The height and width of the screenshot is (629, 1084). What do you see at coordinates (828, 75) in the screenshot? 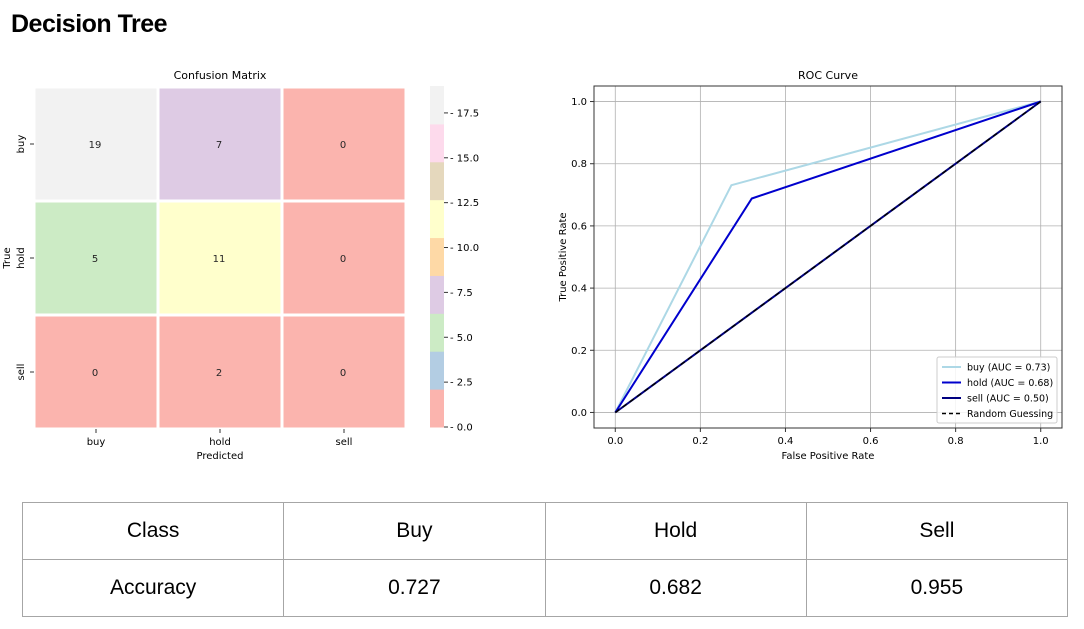
I see `chart-title: ROC Curve` at bounding box center [828, 75].